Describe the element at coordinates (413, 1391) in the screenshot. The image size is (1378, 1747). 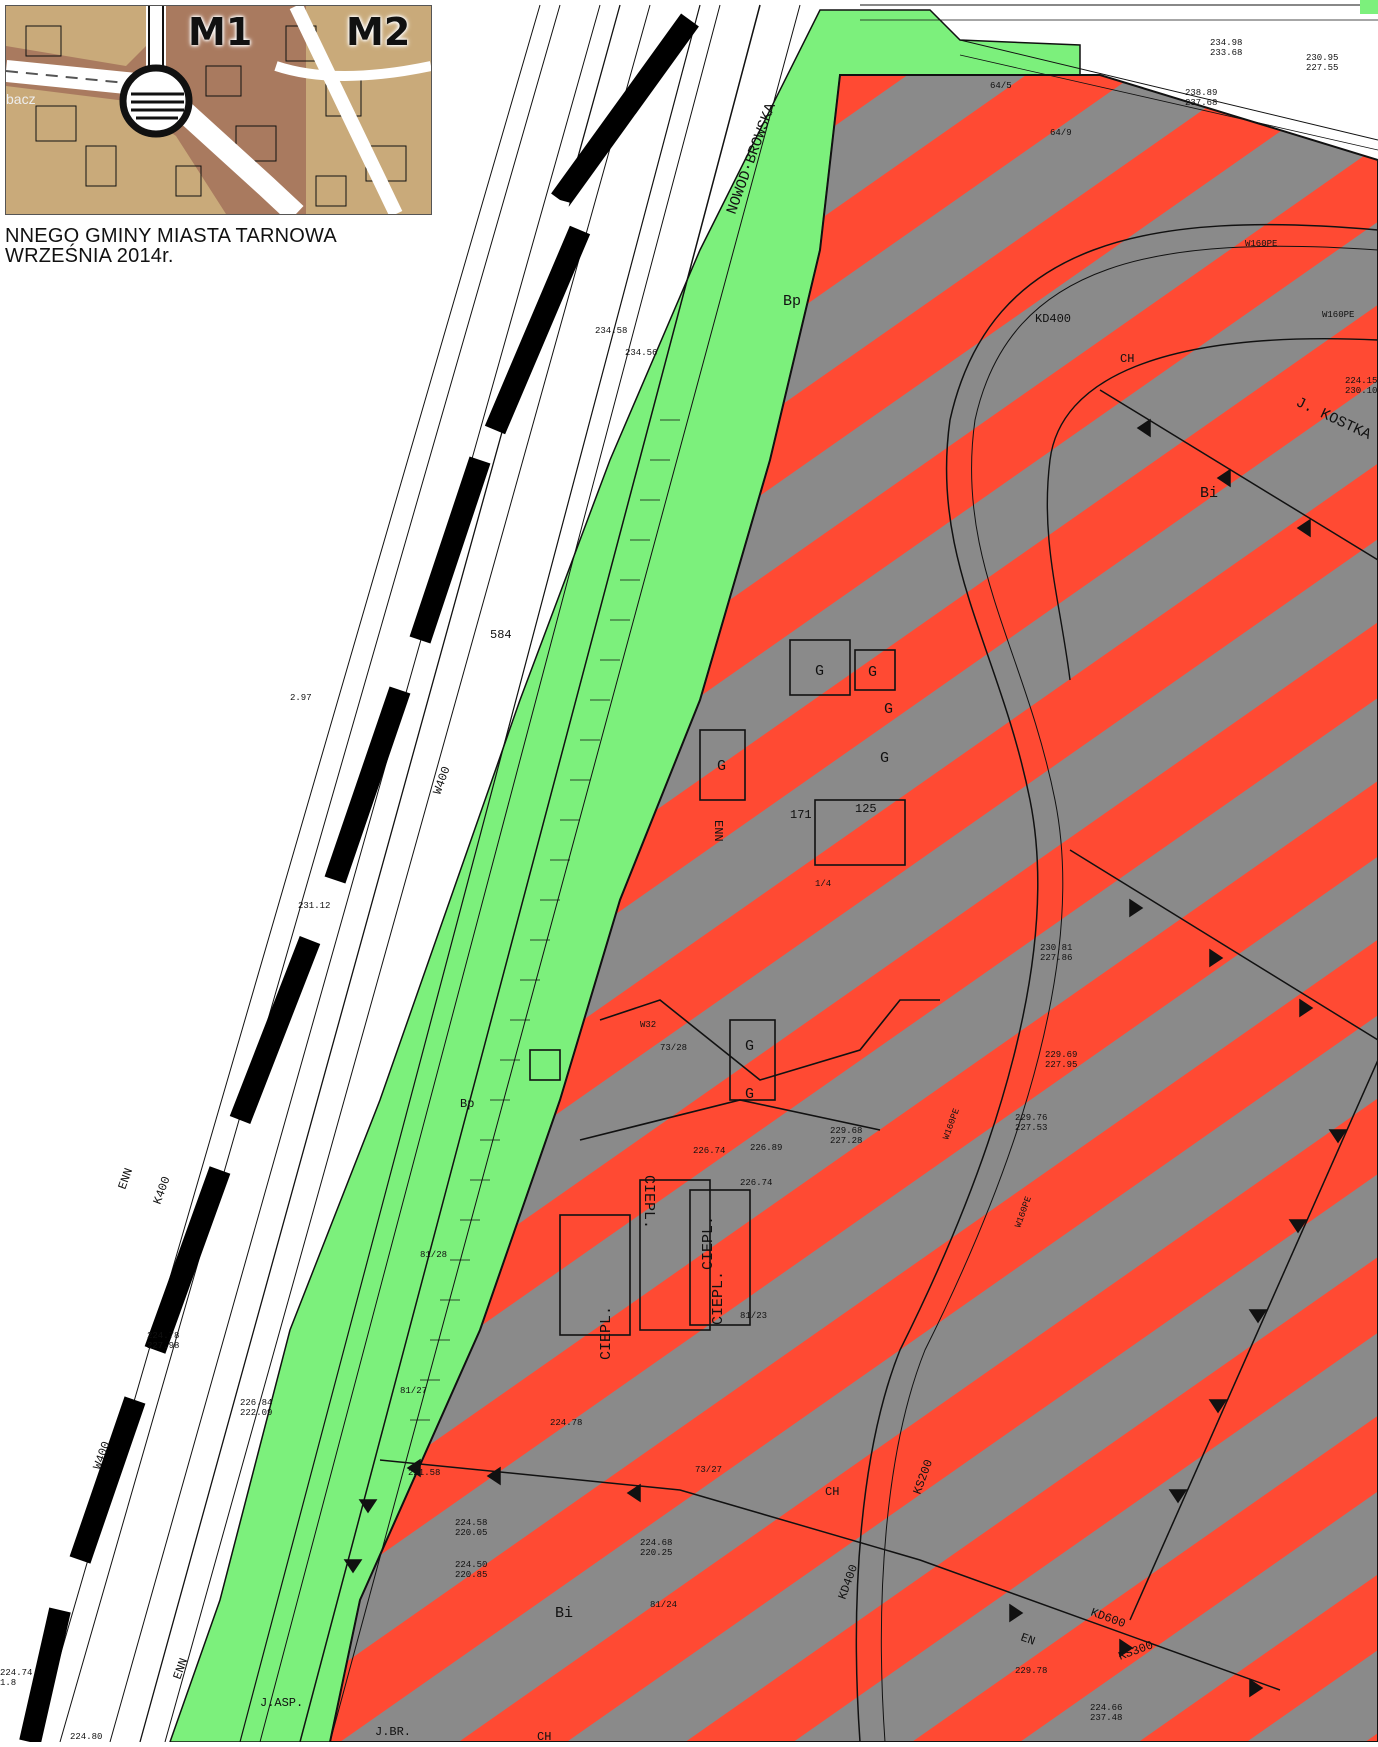
I see `label-81-27: 81/27` at that location.